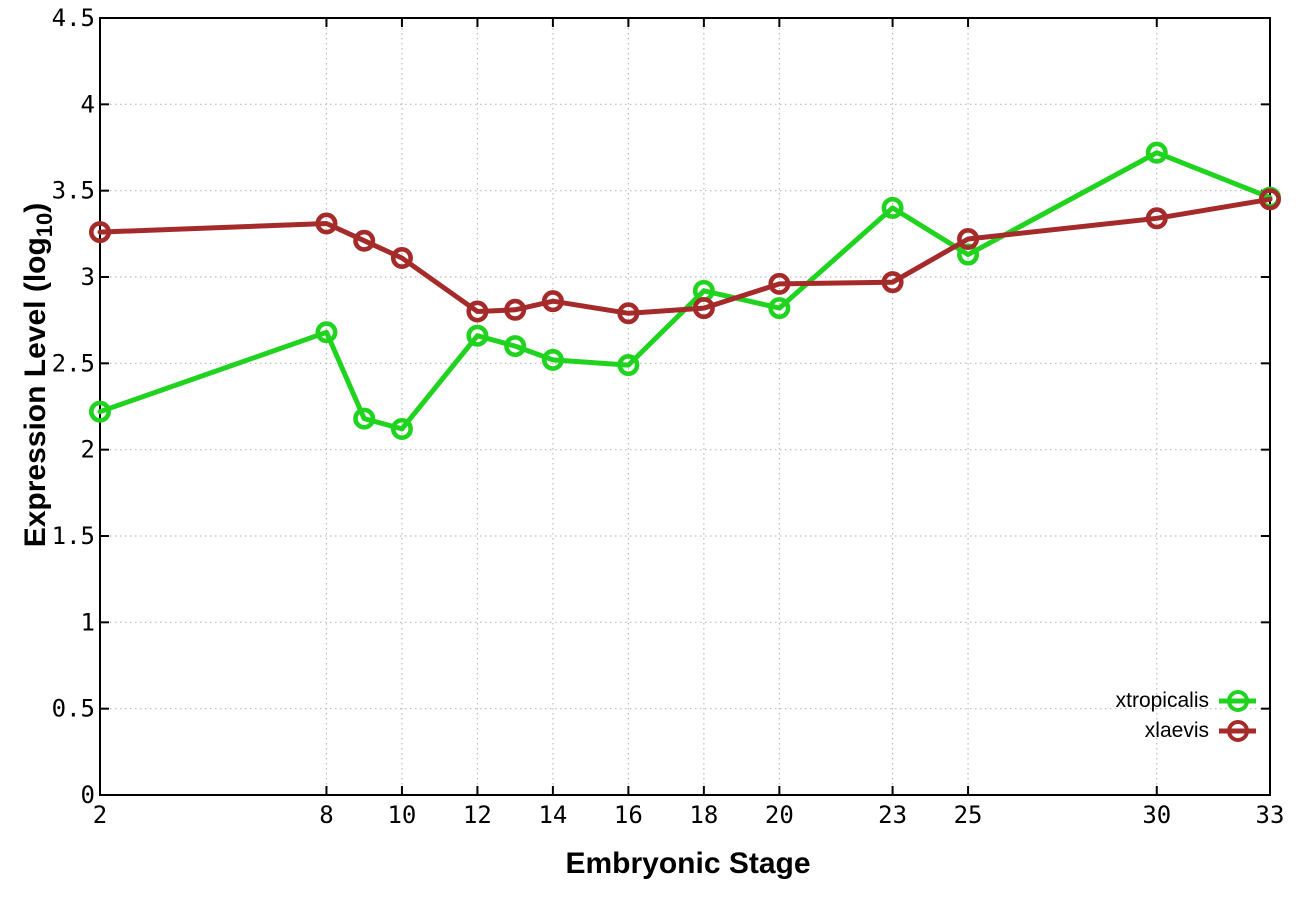 This screenshot has width=1296, height=907. What do you see at coordinates (73, 18) in the screenshot?
I see `y-tick-label: 4.5` at bounding box center [73, 18].